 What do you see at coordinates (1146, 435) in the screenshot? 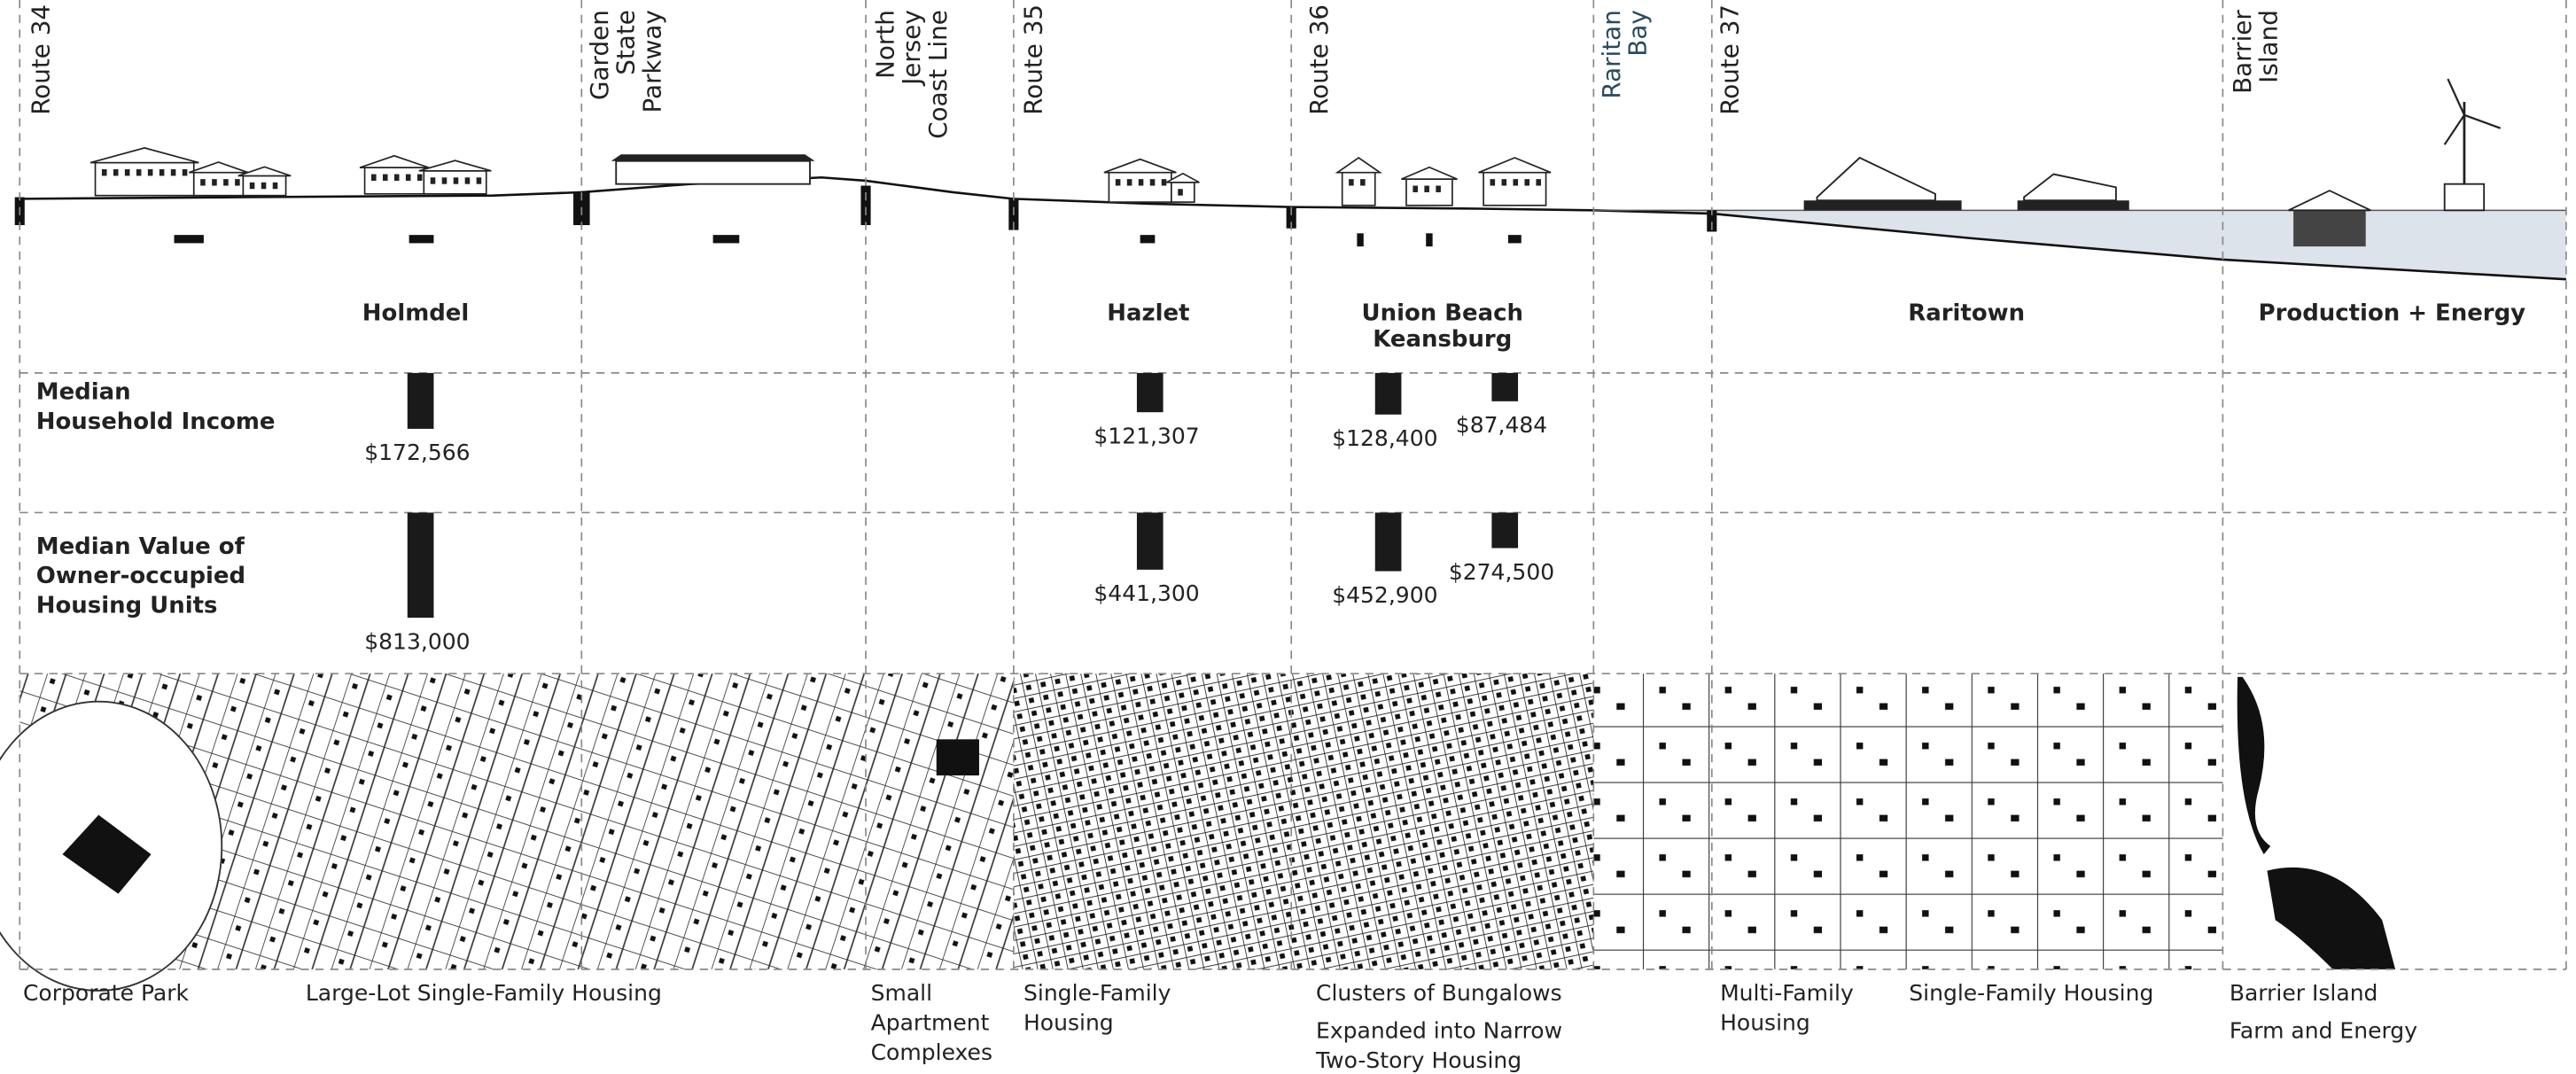
I see `value-label: $121,307` at bounding box center [1146, 435].